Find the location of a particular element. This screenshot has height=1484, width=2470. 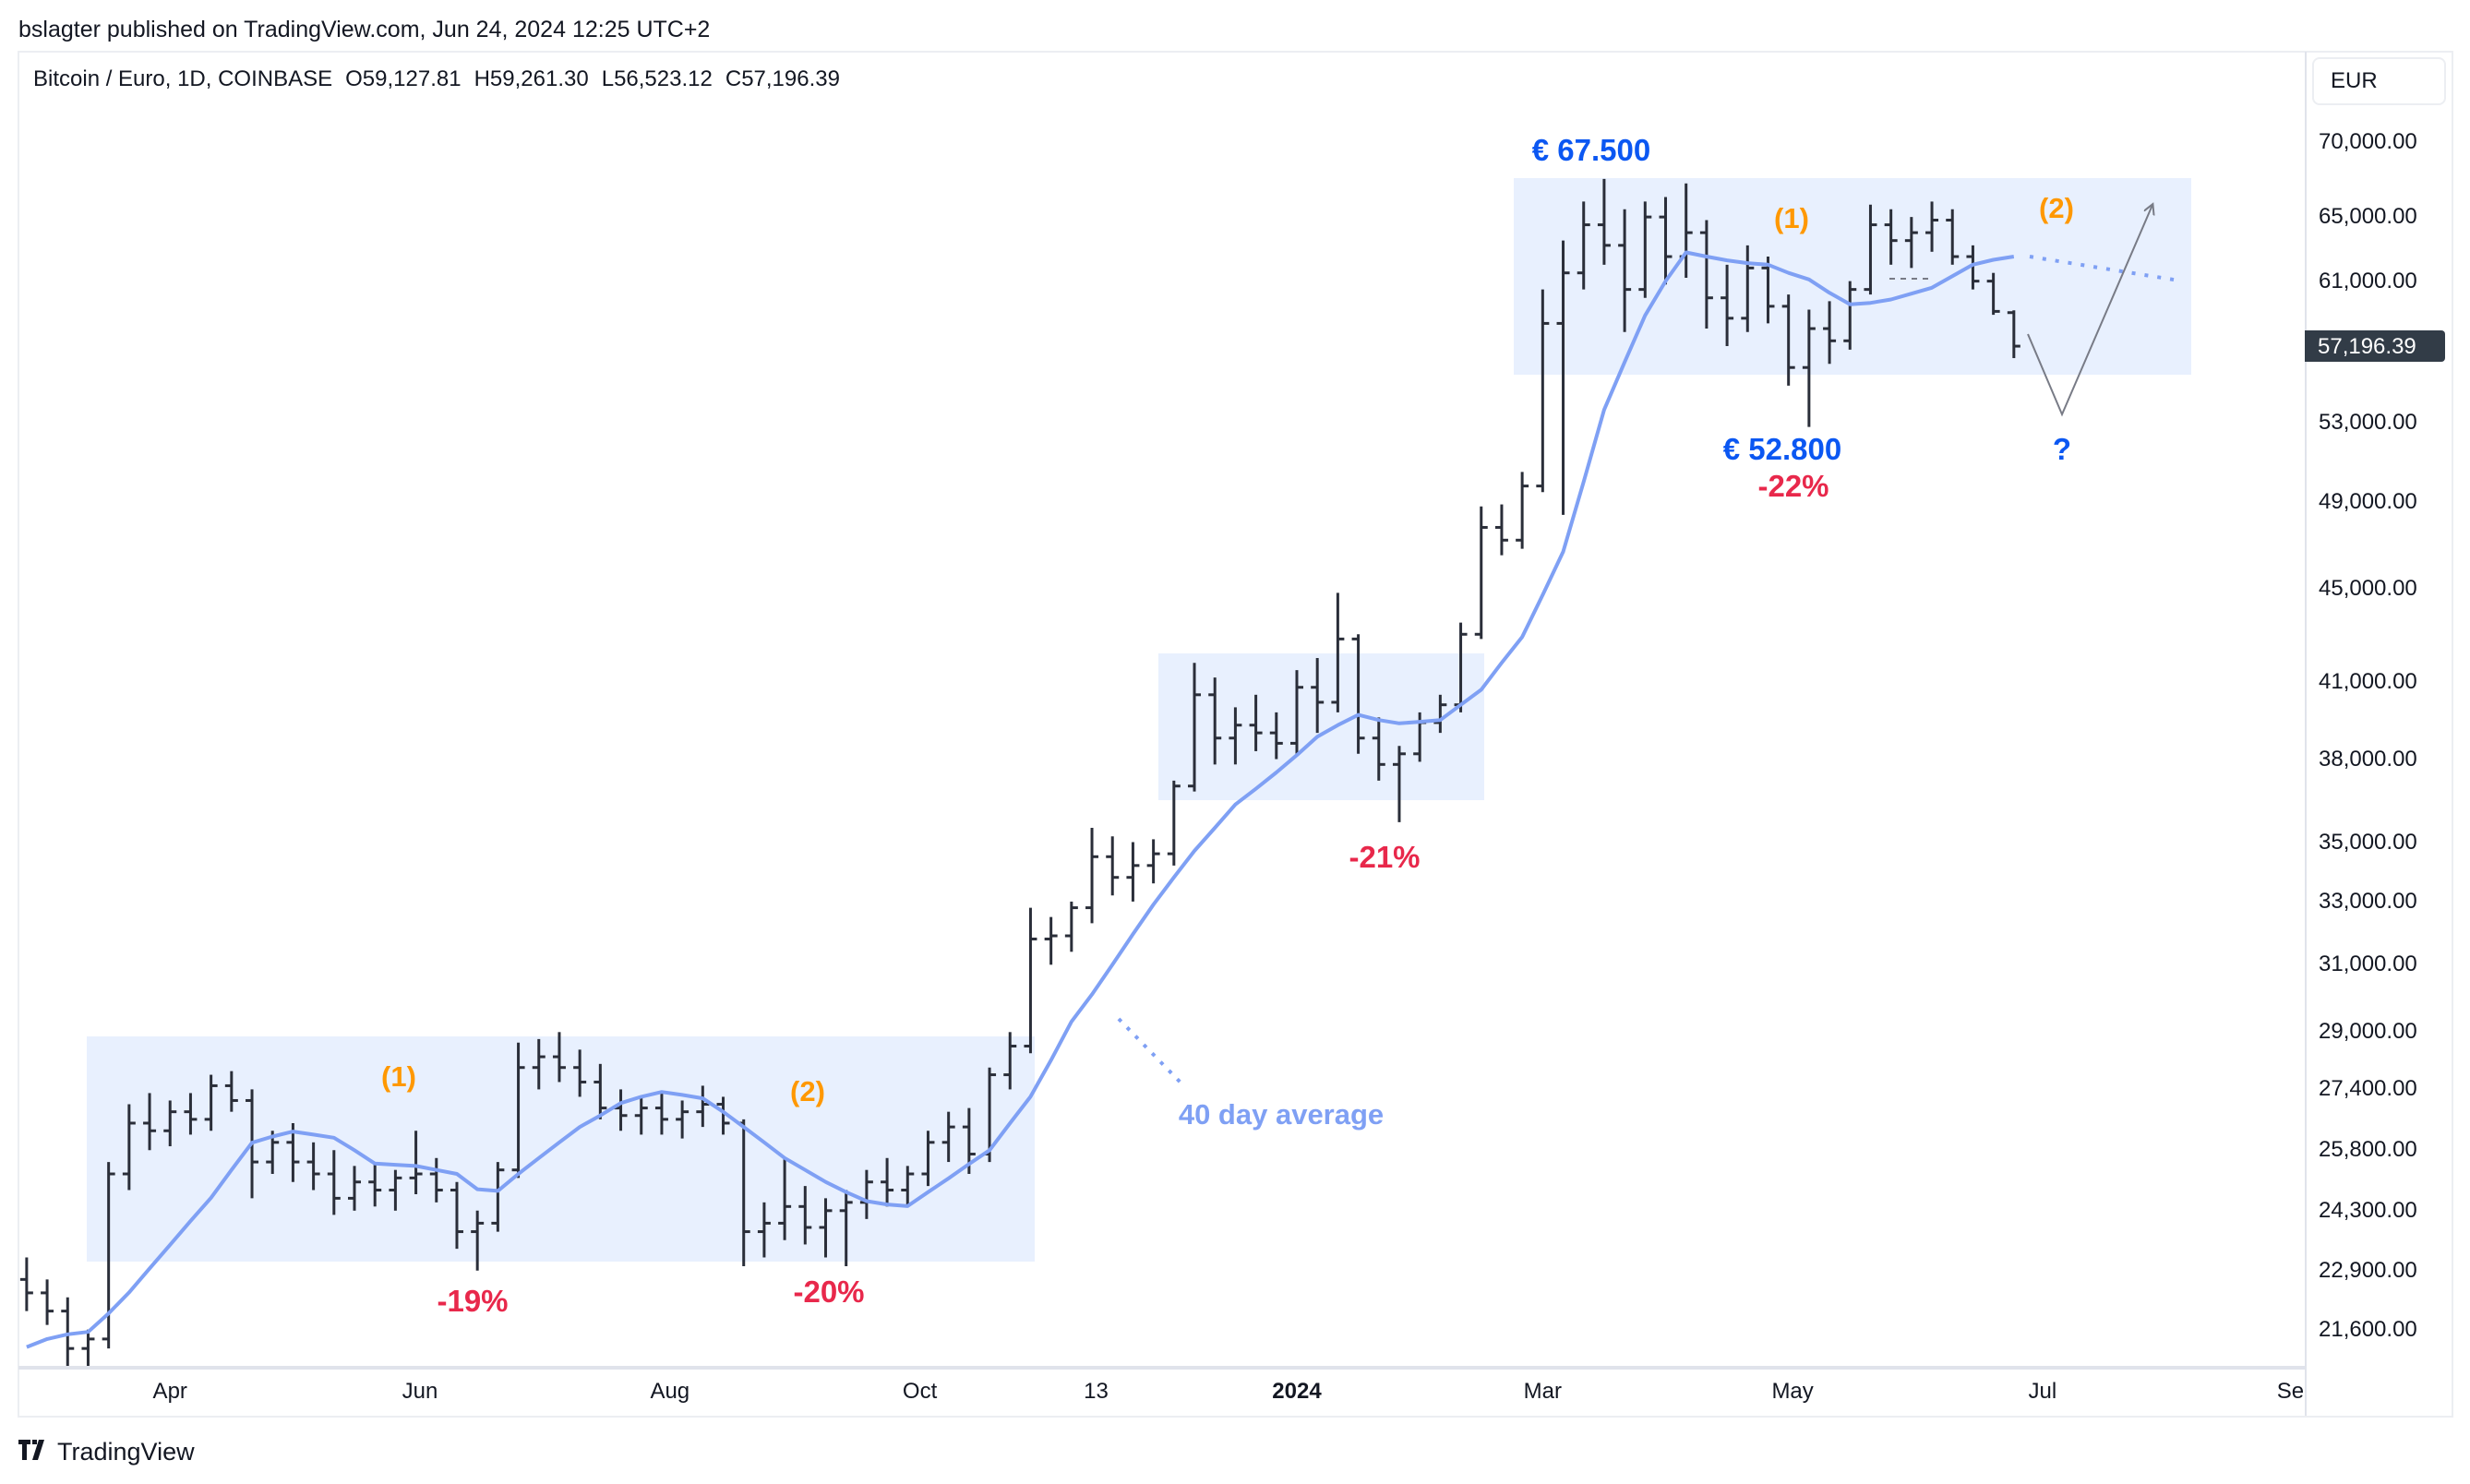

scenario-arrow is located at coordinates (2089, 311).